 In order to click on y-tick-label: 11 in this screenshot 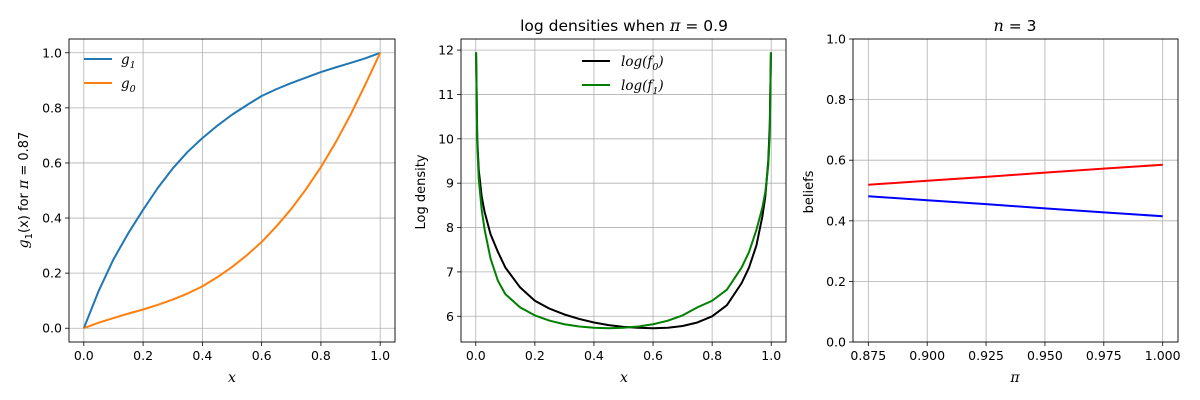, I will do `click(446, 94)`.